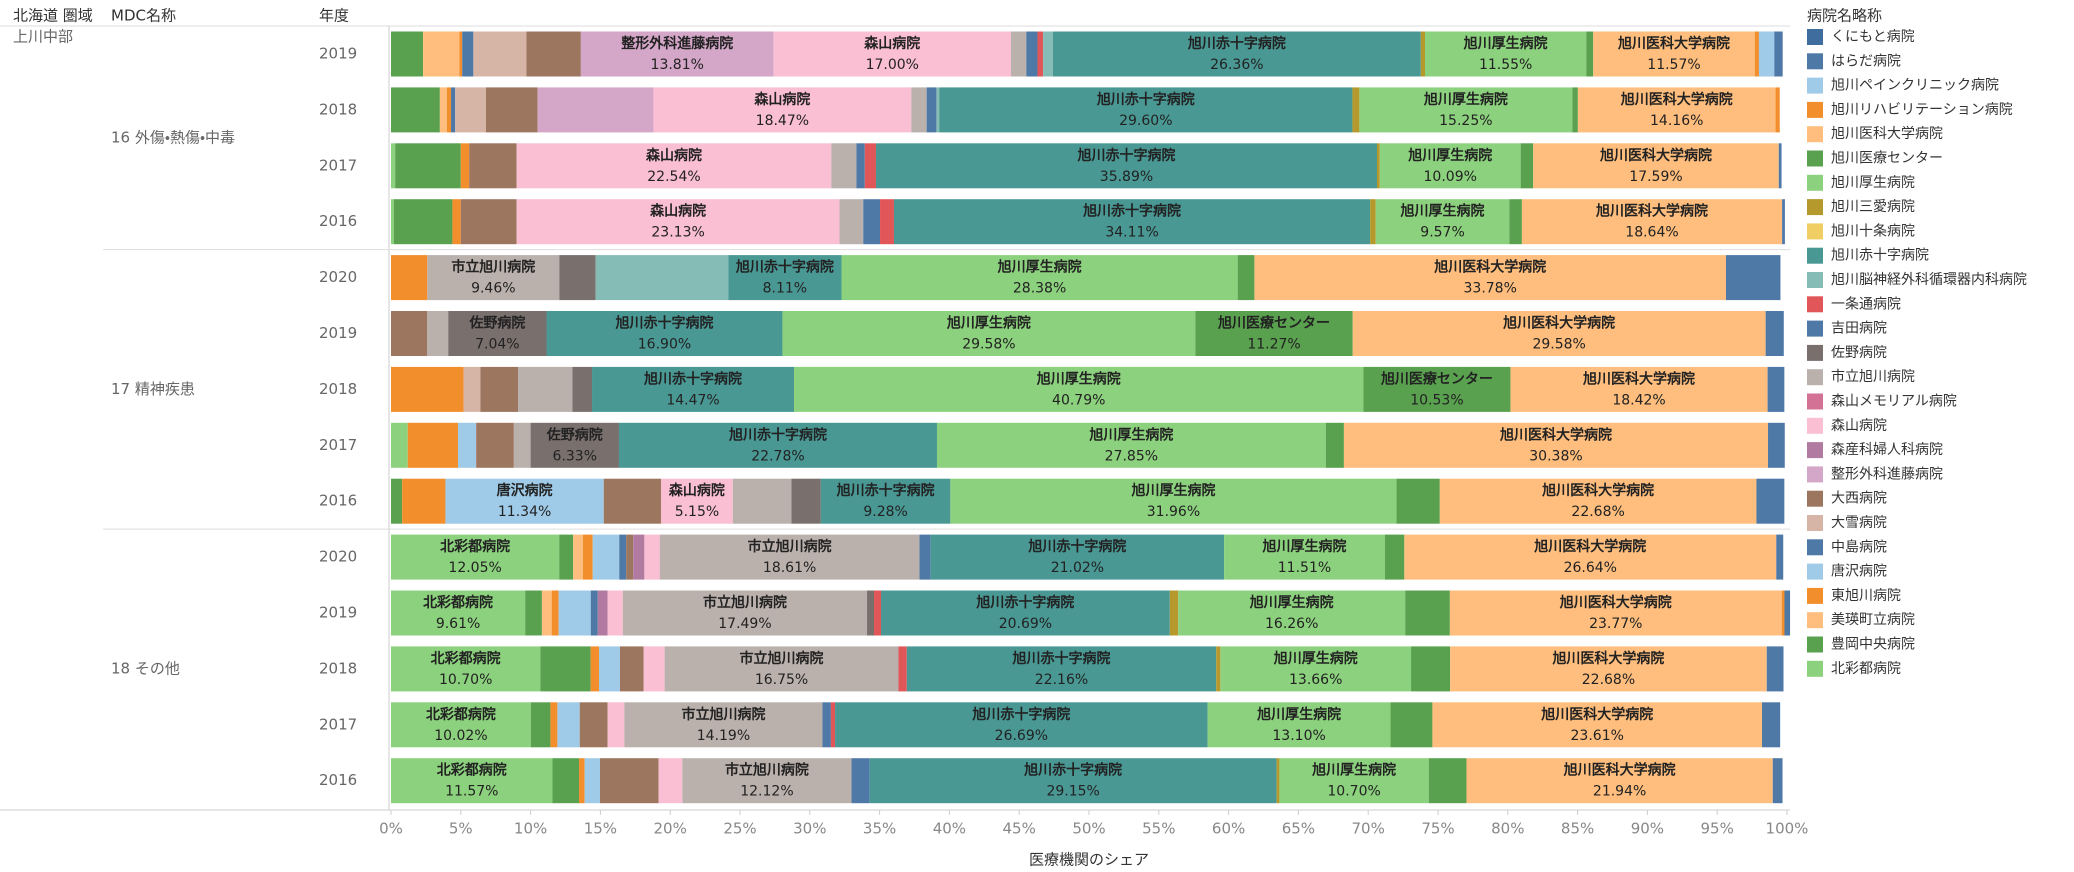 Image resolution: width=2074 pixels, height=872 pixels. Describe the element at coordinates (1866, 596) in the screenshot. I see `legend-label: 東旭川病院` at that location.